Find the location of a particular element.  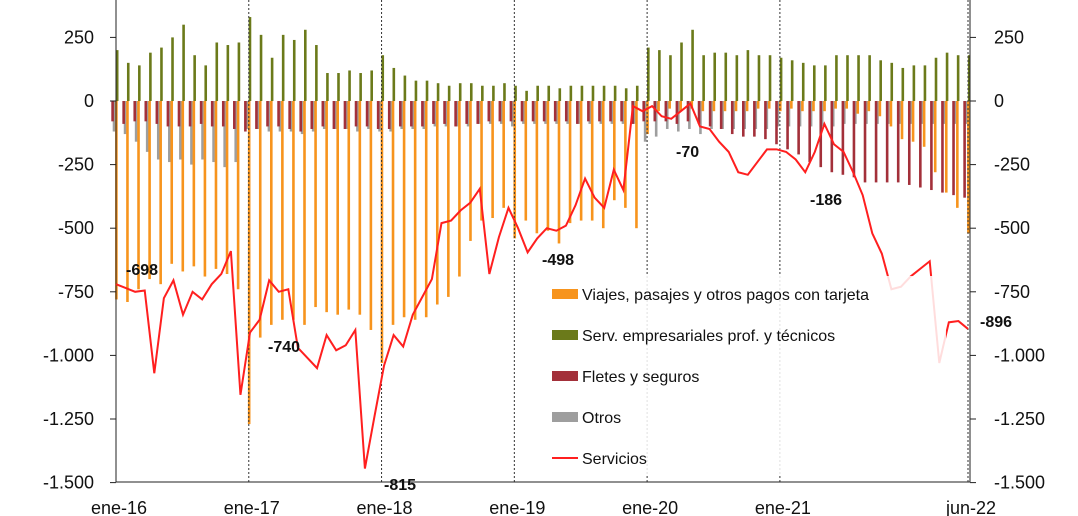

annotation-label: -498 is located at coordinates (558, 260).